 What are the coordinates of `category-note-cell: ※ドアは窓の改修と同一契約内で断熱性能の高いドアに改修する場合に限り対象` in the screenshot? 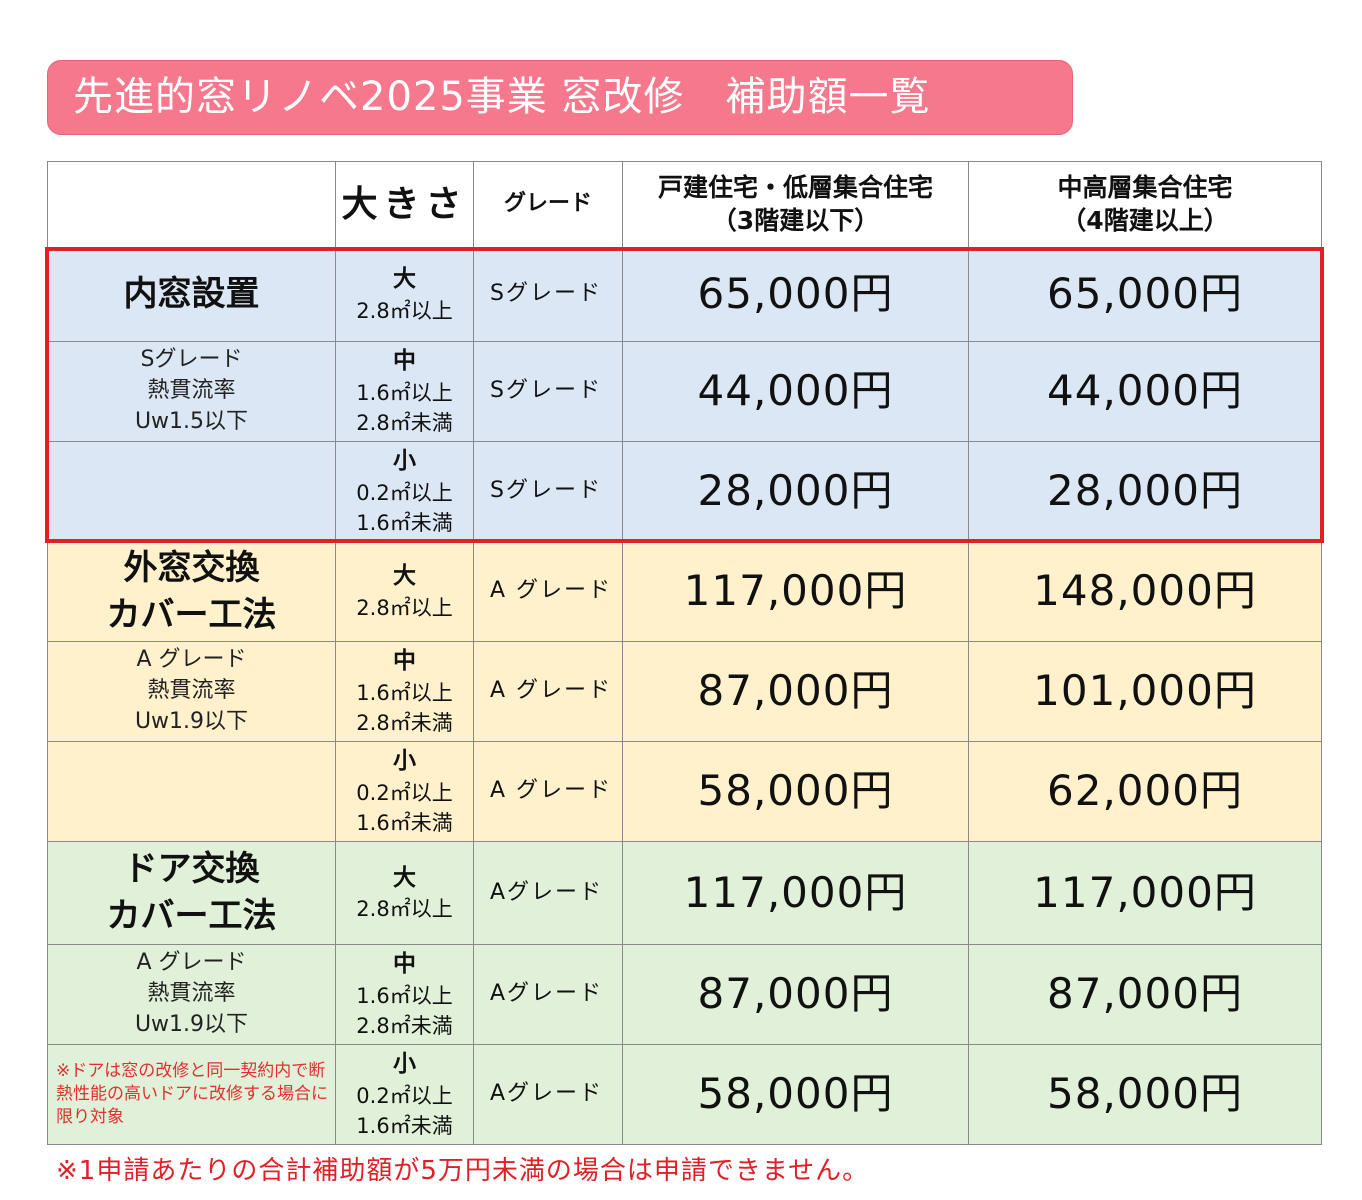 It's located at (191, 1094).